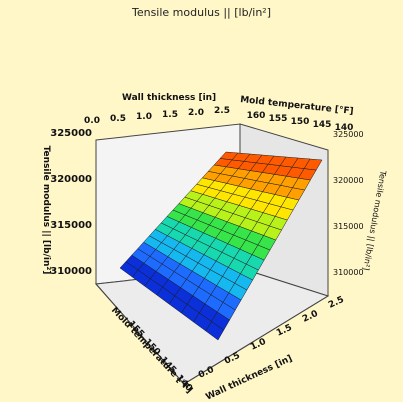 The width and height of the screenshot is (403, 402). I want to click on z-tick-left-label: 320000, so click(71, 179).